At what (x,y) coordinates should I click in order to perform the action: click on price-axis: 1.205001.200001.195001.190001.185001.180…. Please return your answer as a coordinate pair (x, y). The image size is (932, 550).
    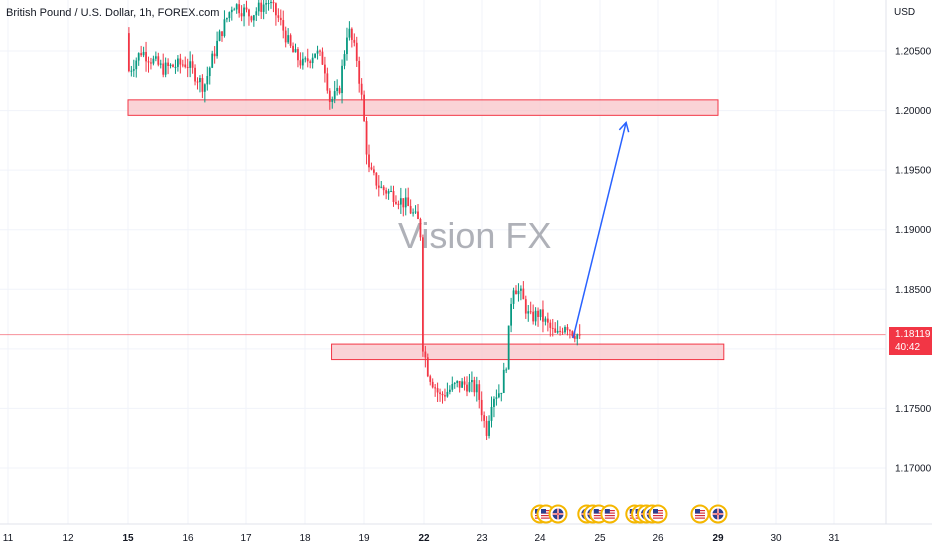
    Looking at the image, I should click on (913, 261).